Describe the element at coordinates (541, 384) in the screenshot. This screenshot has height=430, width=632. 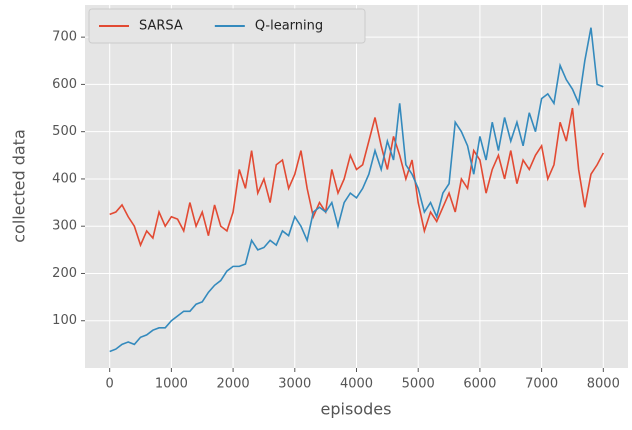
I see `x-tick-label: 7000` at that location.